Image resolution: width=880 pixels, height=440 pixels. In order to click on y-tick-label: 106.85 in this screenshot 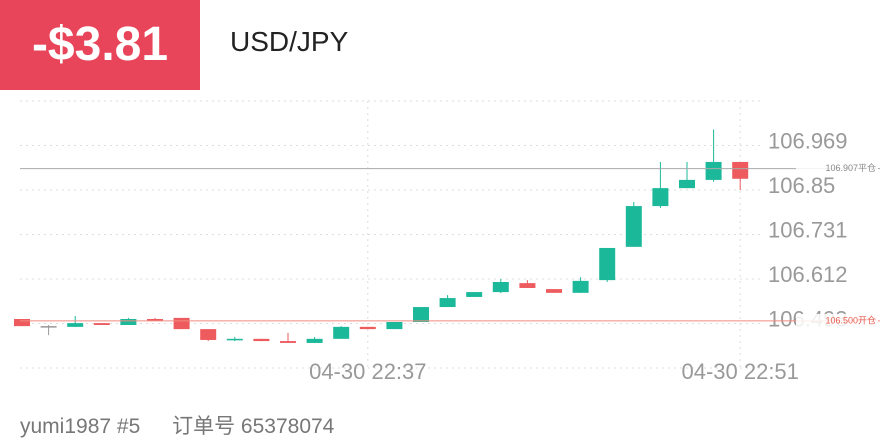, I will do `click(801, 185)`.